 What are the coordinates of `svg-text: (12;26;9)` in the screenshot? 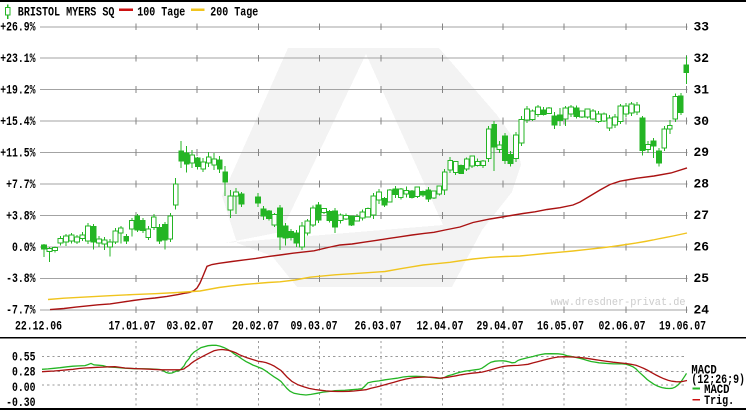 It's located at (718, 380).